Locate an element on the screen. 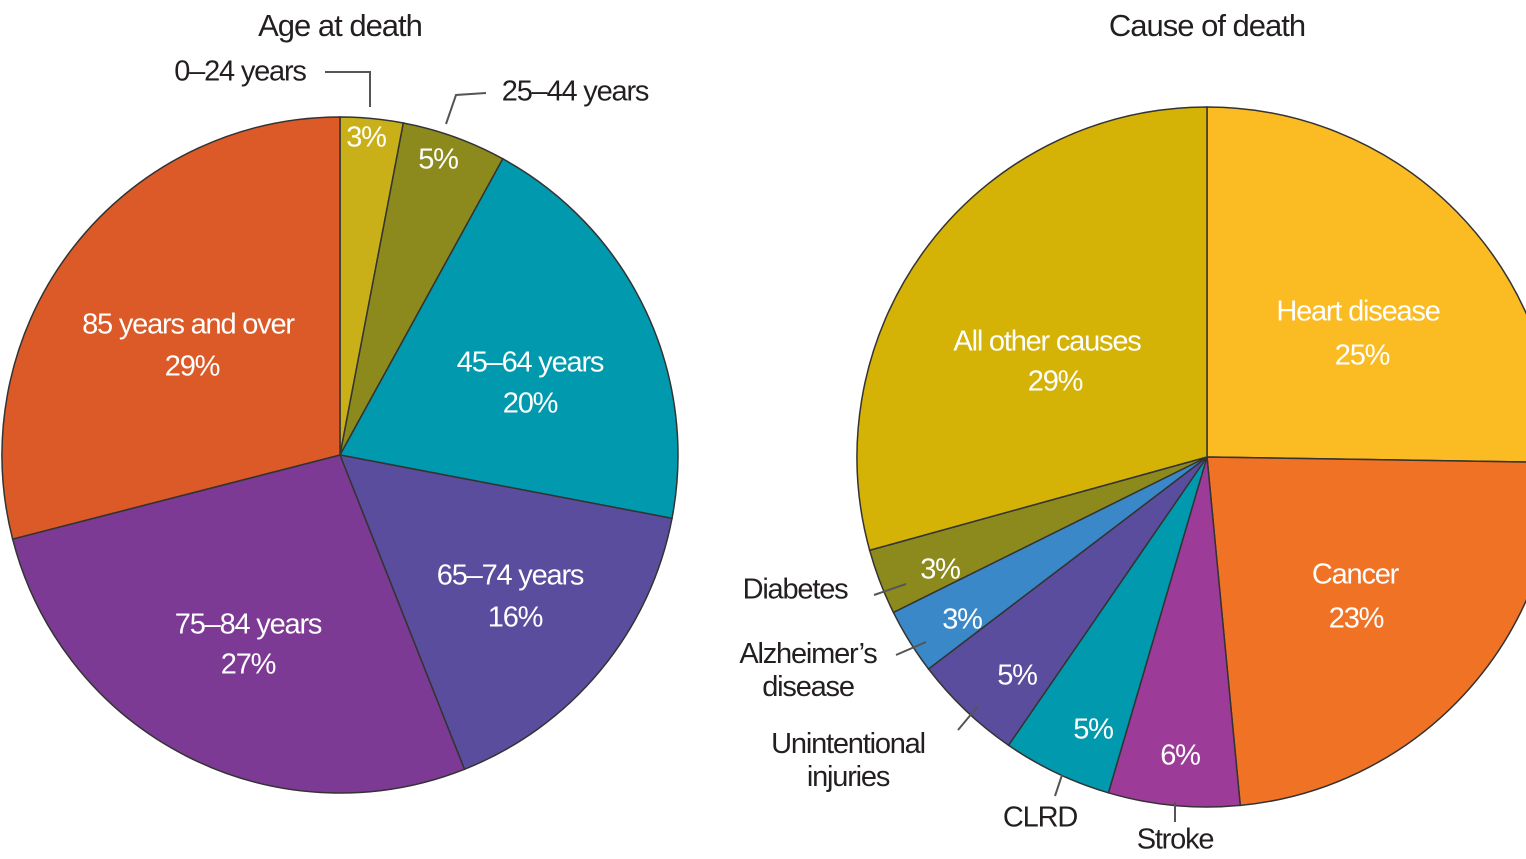  slice-value-label: 16% is located at coordinates (515, 617).